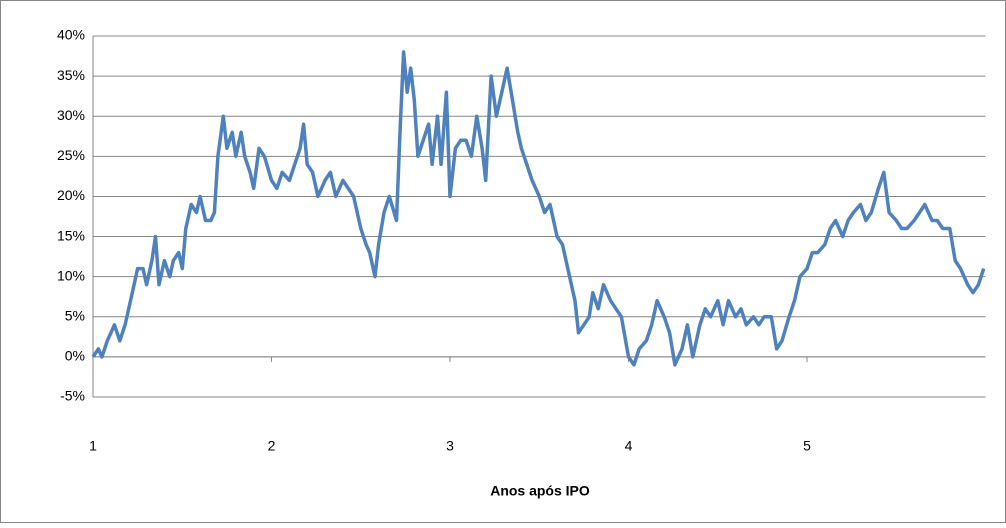  Describe the element at coordinates (807, 446) in the screenshot. I see `x-tick-label: 5` at that location.